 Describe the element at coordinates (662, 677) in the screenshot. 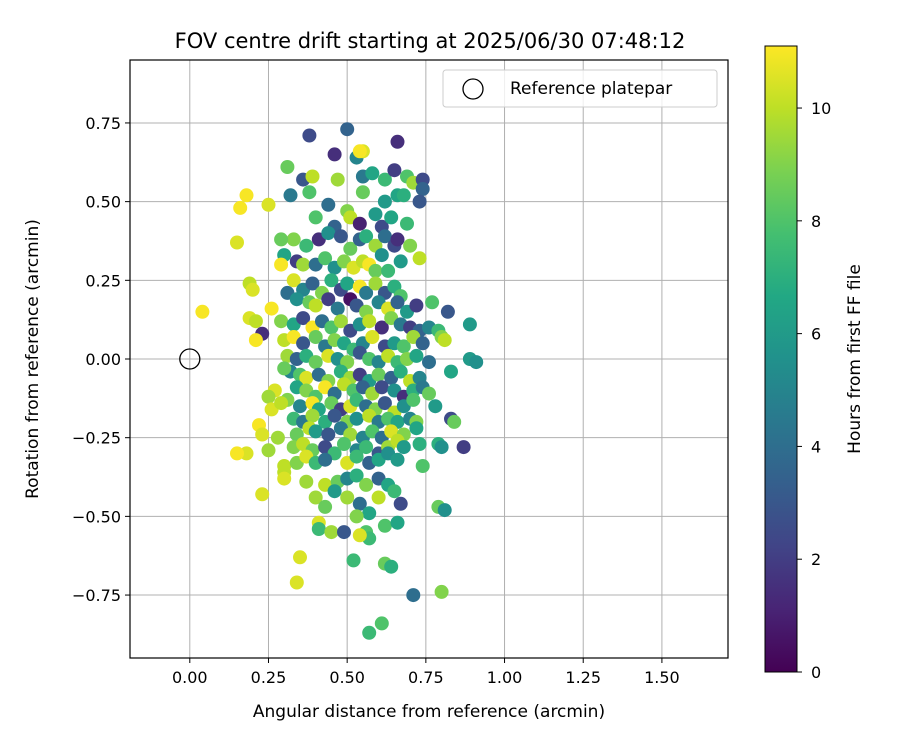

I see `x-tick-label: 1.50` at that location.